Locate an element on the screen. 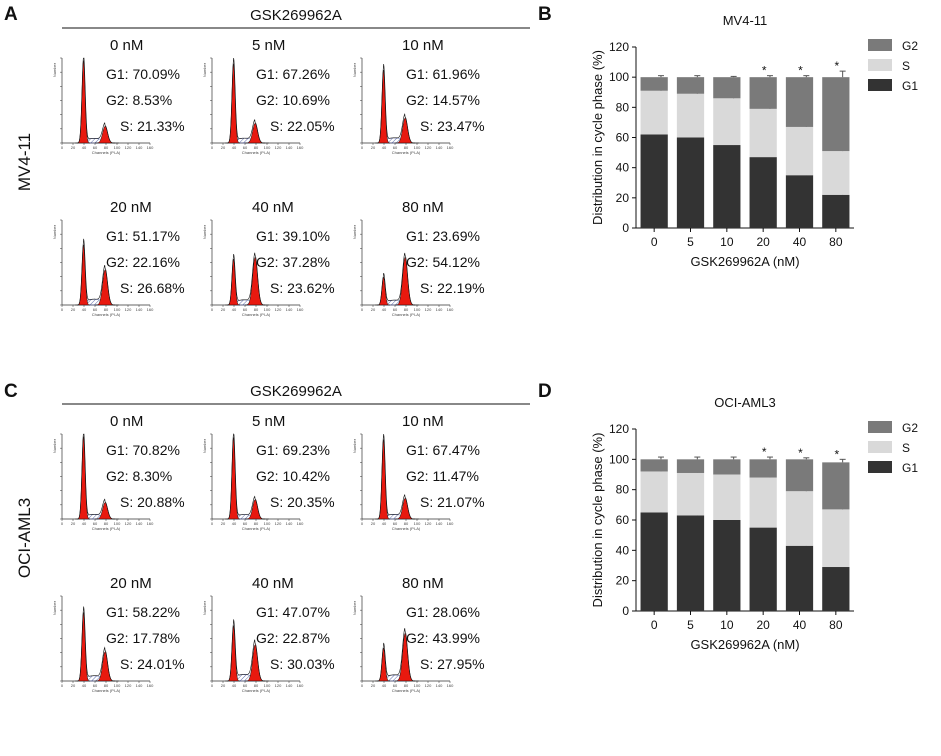  g1-percentage: G1: 47.07% is located at coordinates (293, 612).